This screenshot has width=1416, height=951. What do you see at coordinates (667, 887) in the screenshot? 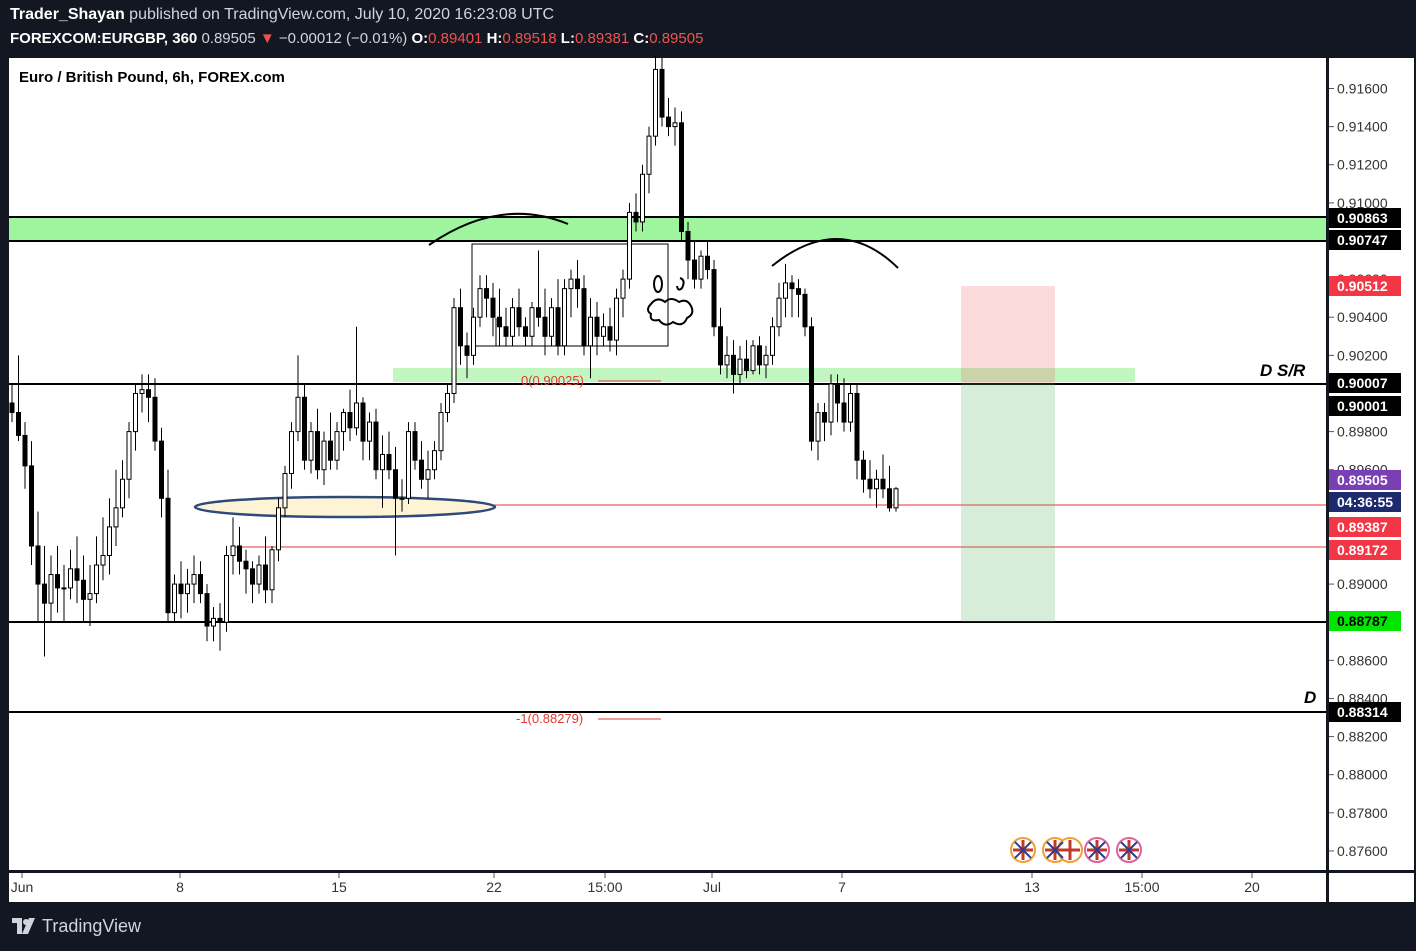
I see `time-axis` at bounding box center [667, 887].